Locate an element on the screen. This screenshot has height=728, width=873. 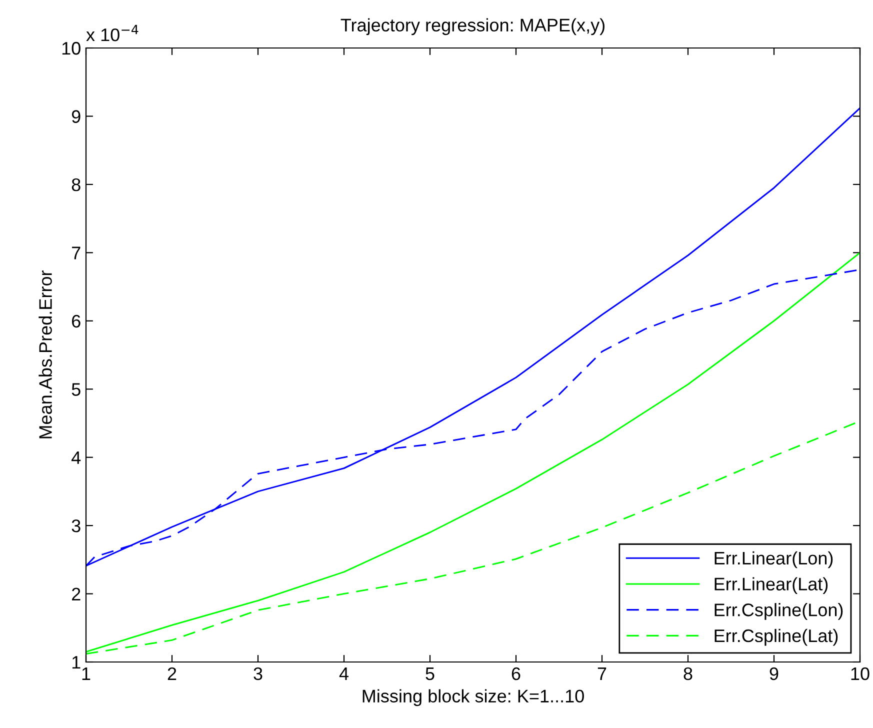
x-tick-label: 8 is located at coordinates (688, 673).